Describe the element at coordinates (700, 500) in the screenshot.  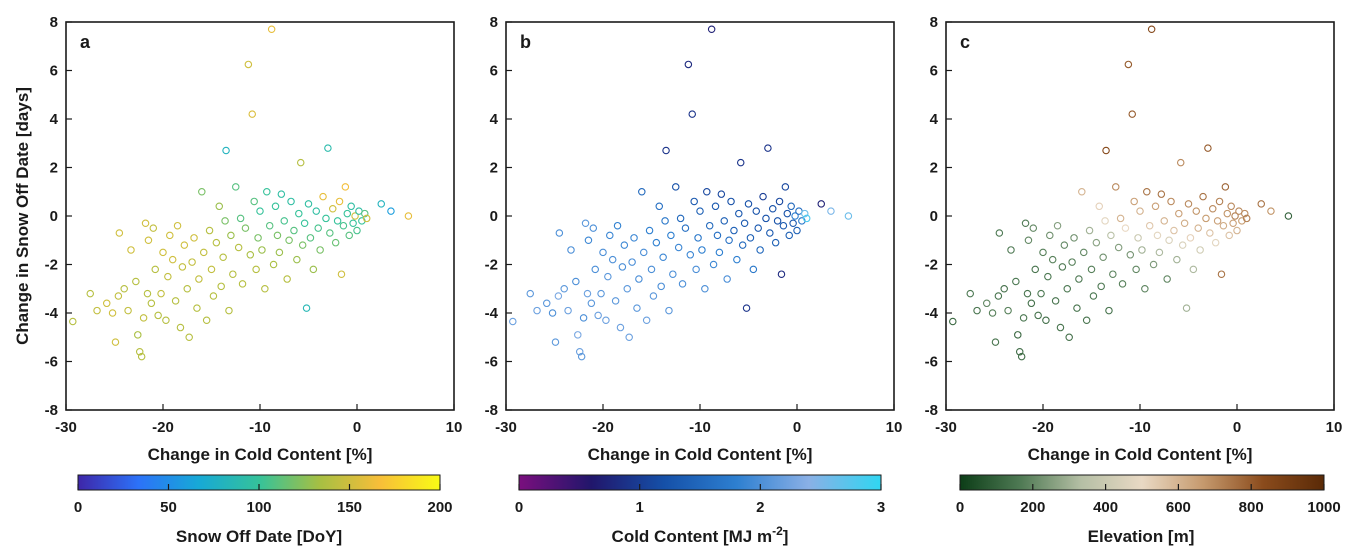
I see `colorbar-ticks-b: 0 1 2 3` at that location.